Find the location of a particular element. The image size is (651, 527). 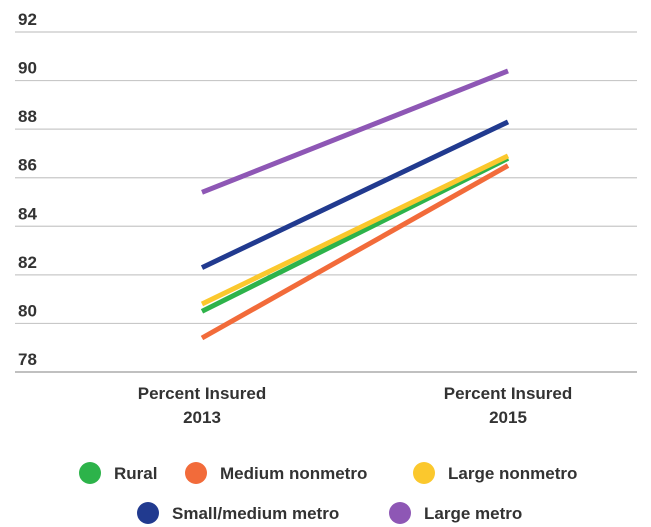

y-tick-label: 84 is located at coordinates (27, 213).